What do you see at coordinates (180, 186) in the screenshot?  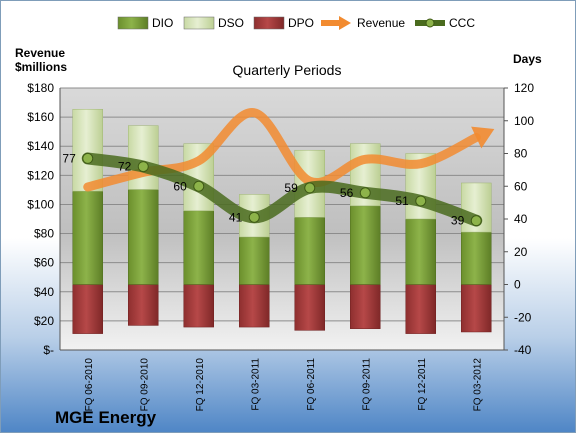 I see `ccc-data-label: 60` at bounding box center [180, 186].